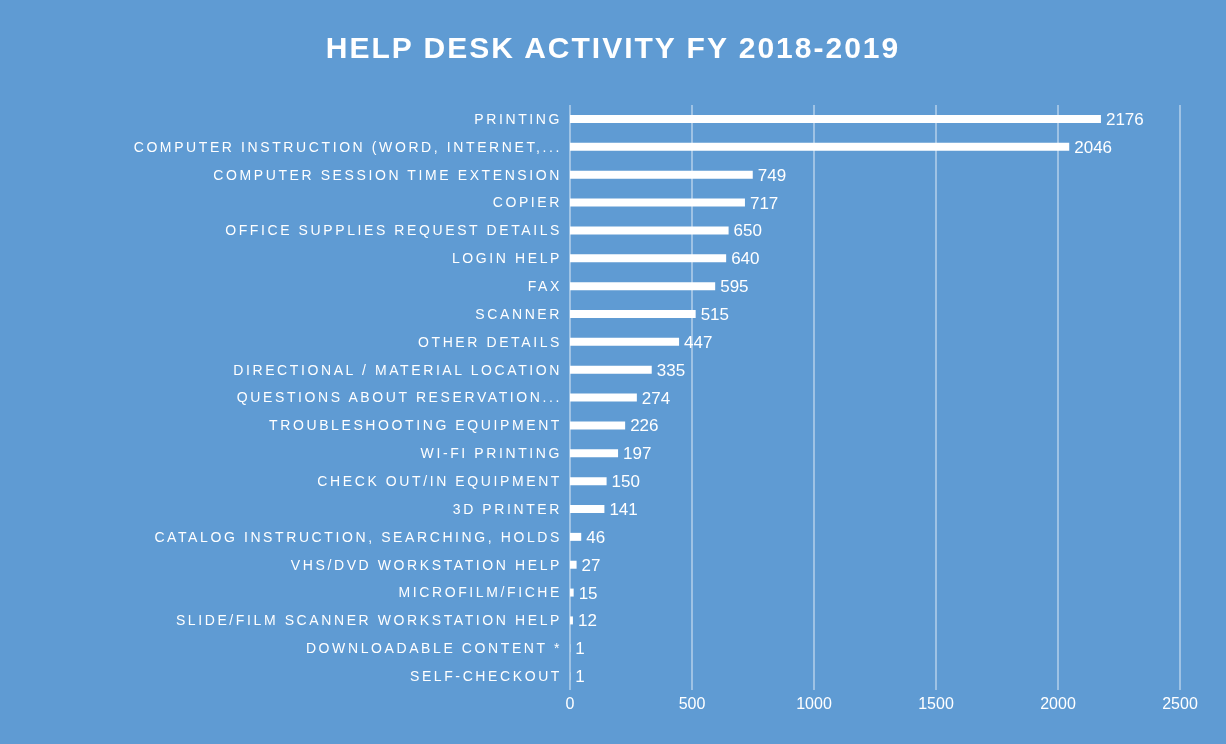 The width and height of the screenshot is (1226, 744). I want to click on data-label: 447, so click(698, 342).